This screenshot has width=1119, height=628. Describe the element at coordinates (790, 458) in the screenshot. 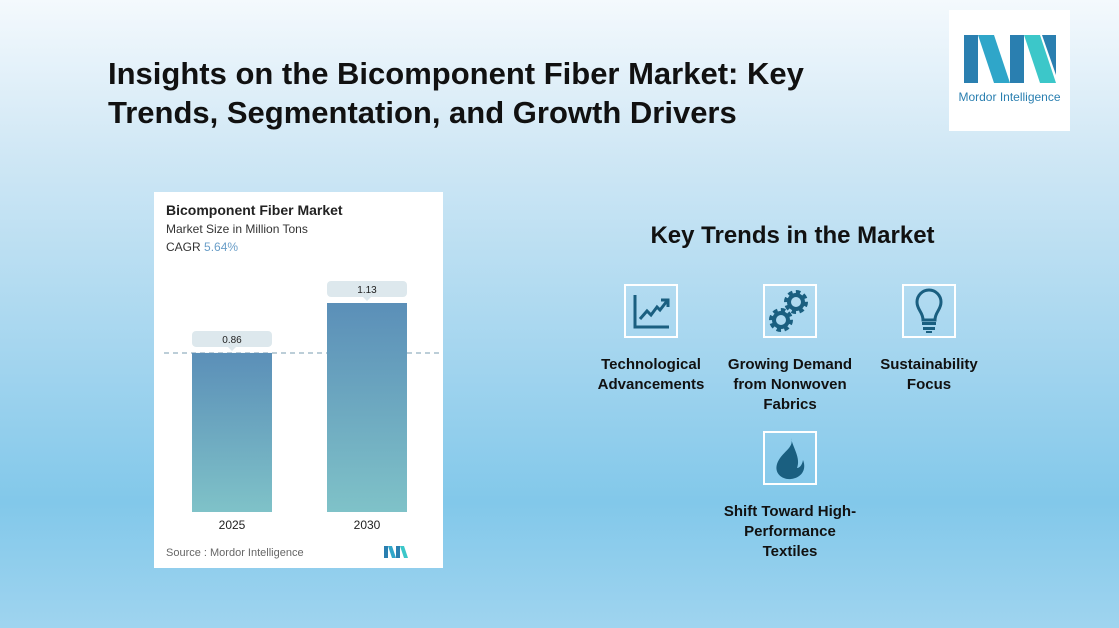

I see `flame-icon` at that location.